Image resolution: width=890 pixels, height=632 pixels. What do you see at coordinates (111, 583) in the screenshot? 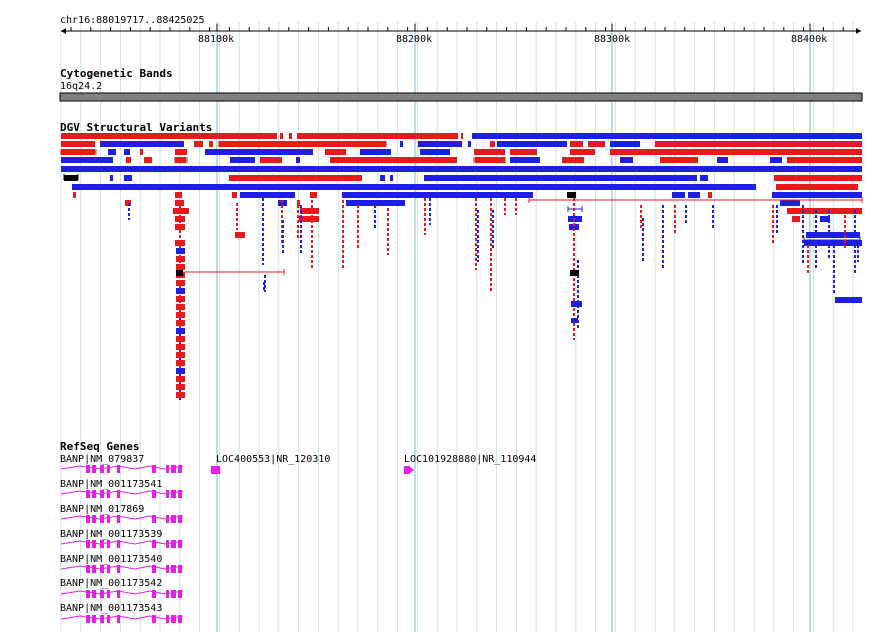
I see `gene-label-banp-nm-001173542: BANP|NM_001173542` at bounding box center [111, 583].